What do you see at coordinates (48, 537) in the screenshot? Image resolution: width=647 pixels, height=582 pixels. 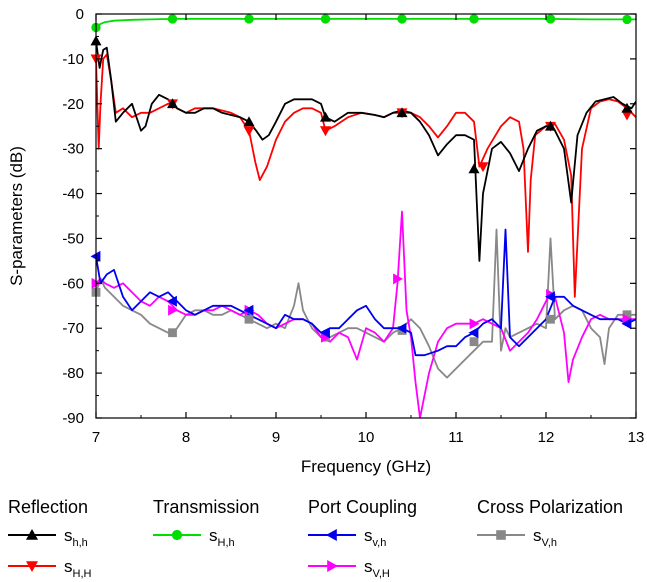 I see `legend-entry-s-hh: sh,h` at bounding box center [48, 537].